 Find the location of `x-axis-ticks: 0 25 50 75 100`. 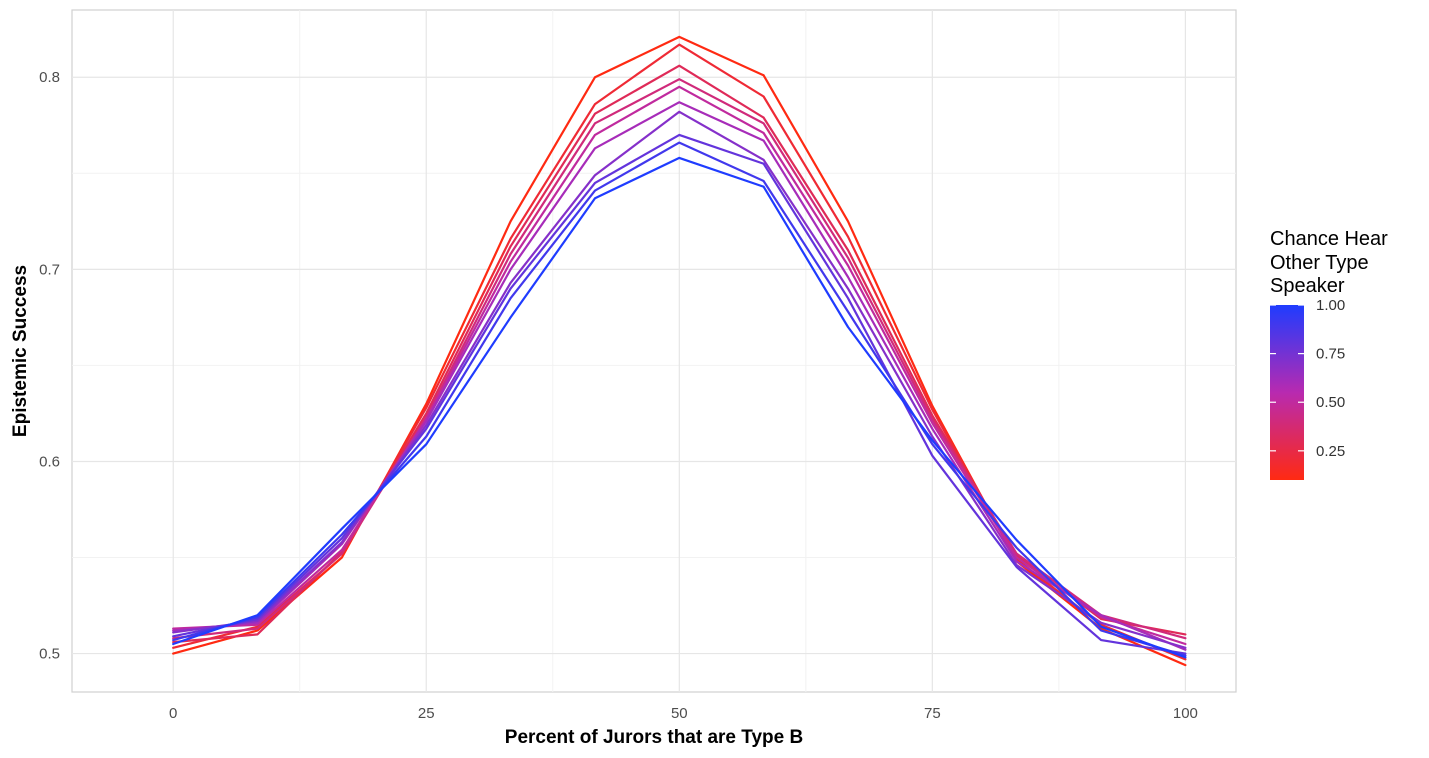

x-axis-ticks: 0 25 50 75 100 is located at coordinates (683, 713).